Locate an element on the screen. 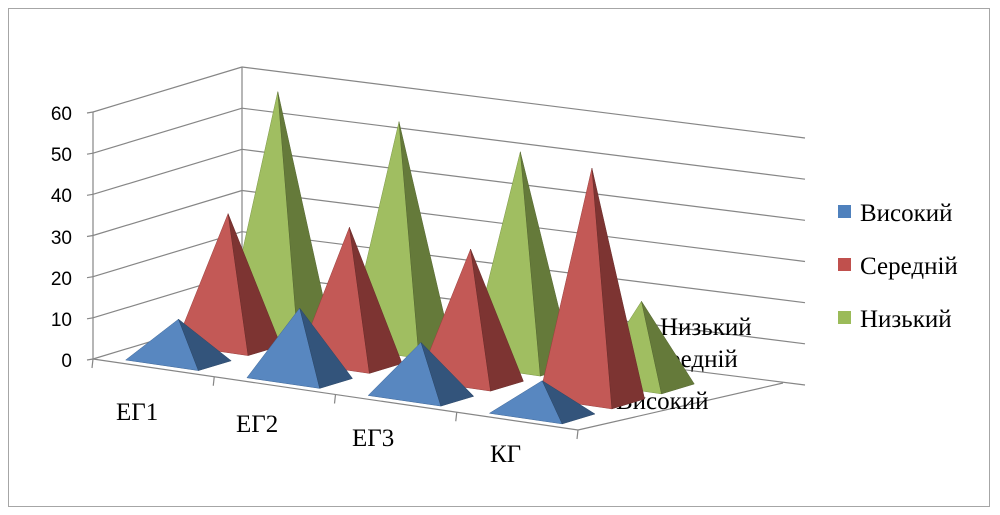 This screenshot has width=1000, height=515. y-tick-label: 50 is located at coordinates (61, 155).